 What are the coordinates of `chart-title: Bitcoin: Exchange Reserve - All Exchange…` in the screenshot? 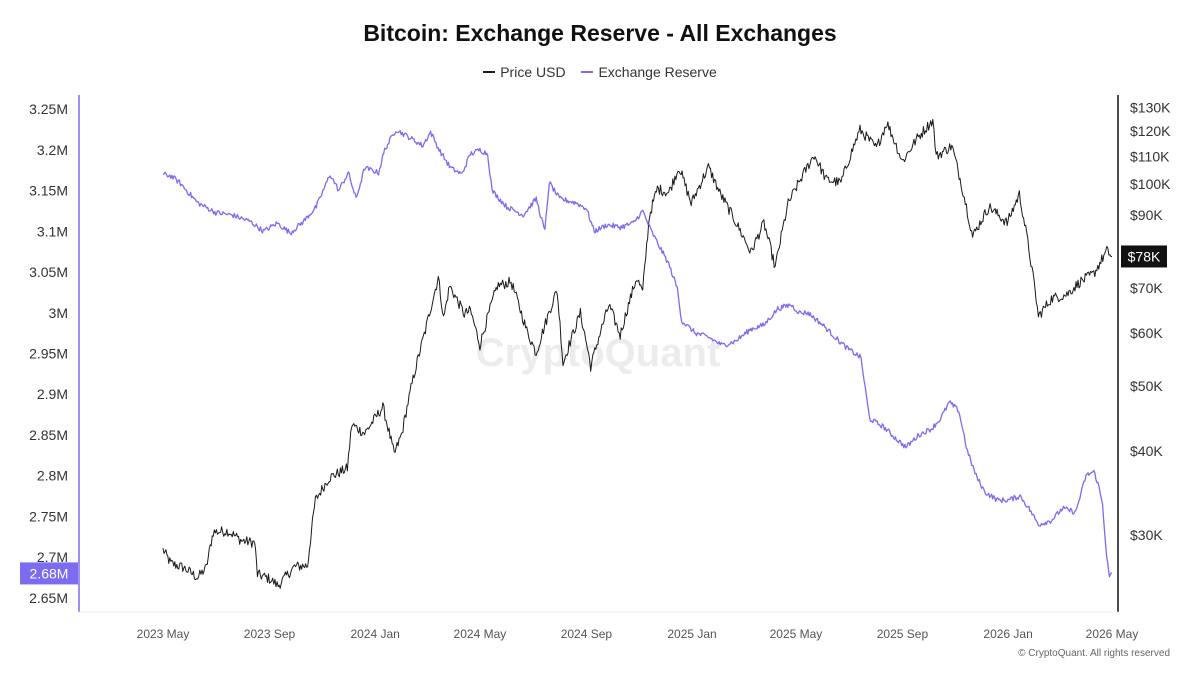 It's located at (600, 33).